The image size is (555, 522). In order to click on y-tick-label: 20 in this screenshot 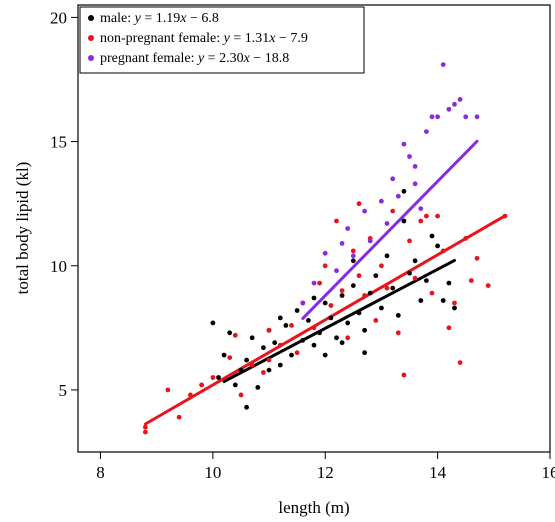, I will do `click(58, 17)`.